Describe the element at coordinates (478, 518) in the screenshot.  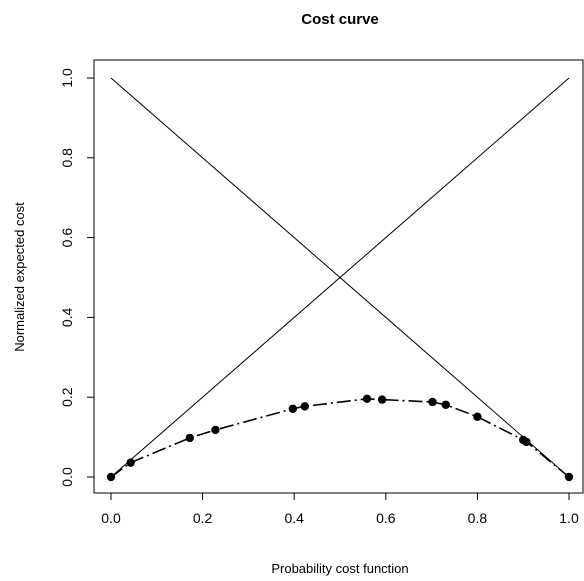
I see `x-tick-label: 0.8` at that location.